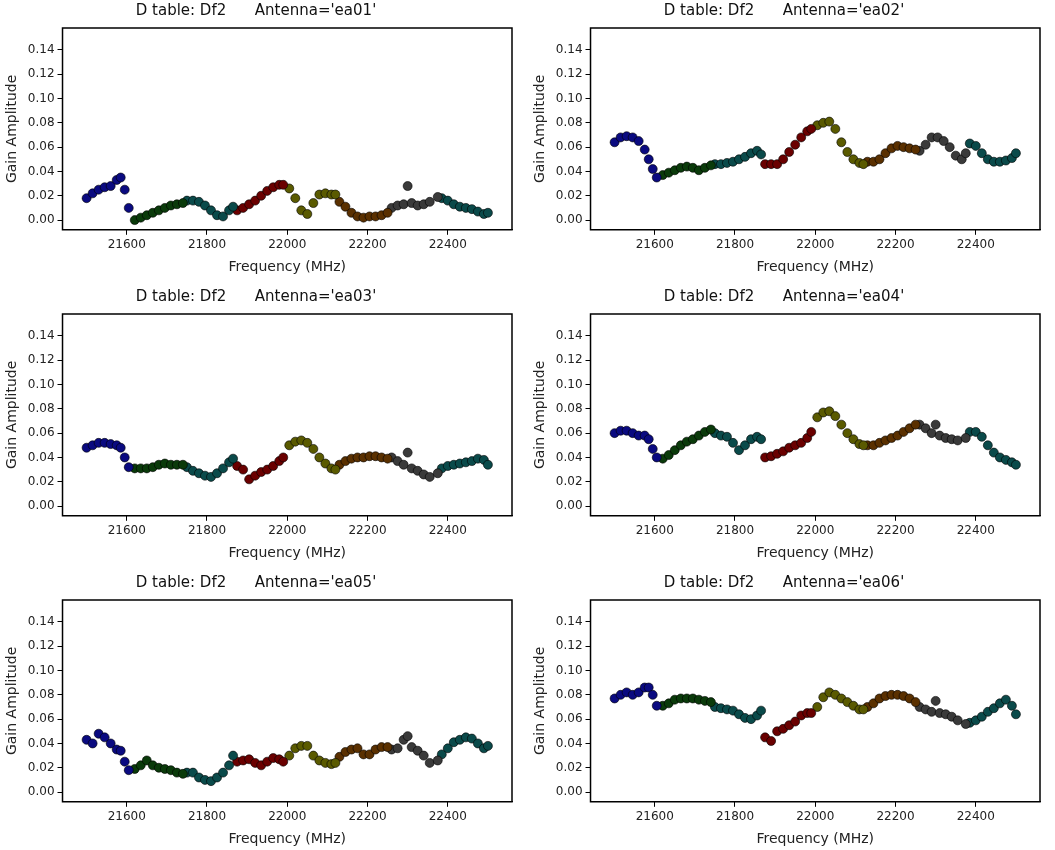  Describe the element at coordinates (784, 581) in the screenshot. I see `chart-title: D table: Df2 Antenna='ea06'` at that location.